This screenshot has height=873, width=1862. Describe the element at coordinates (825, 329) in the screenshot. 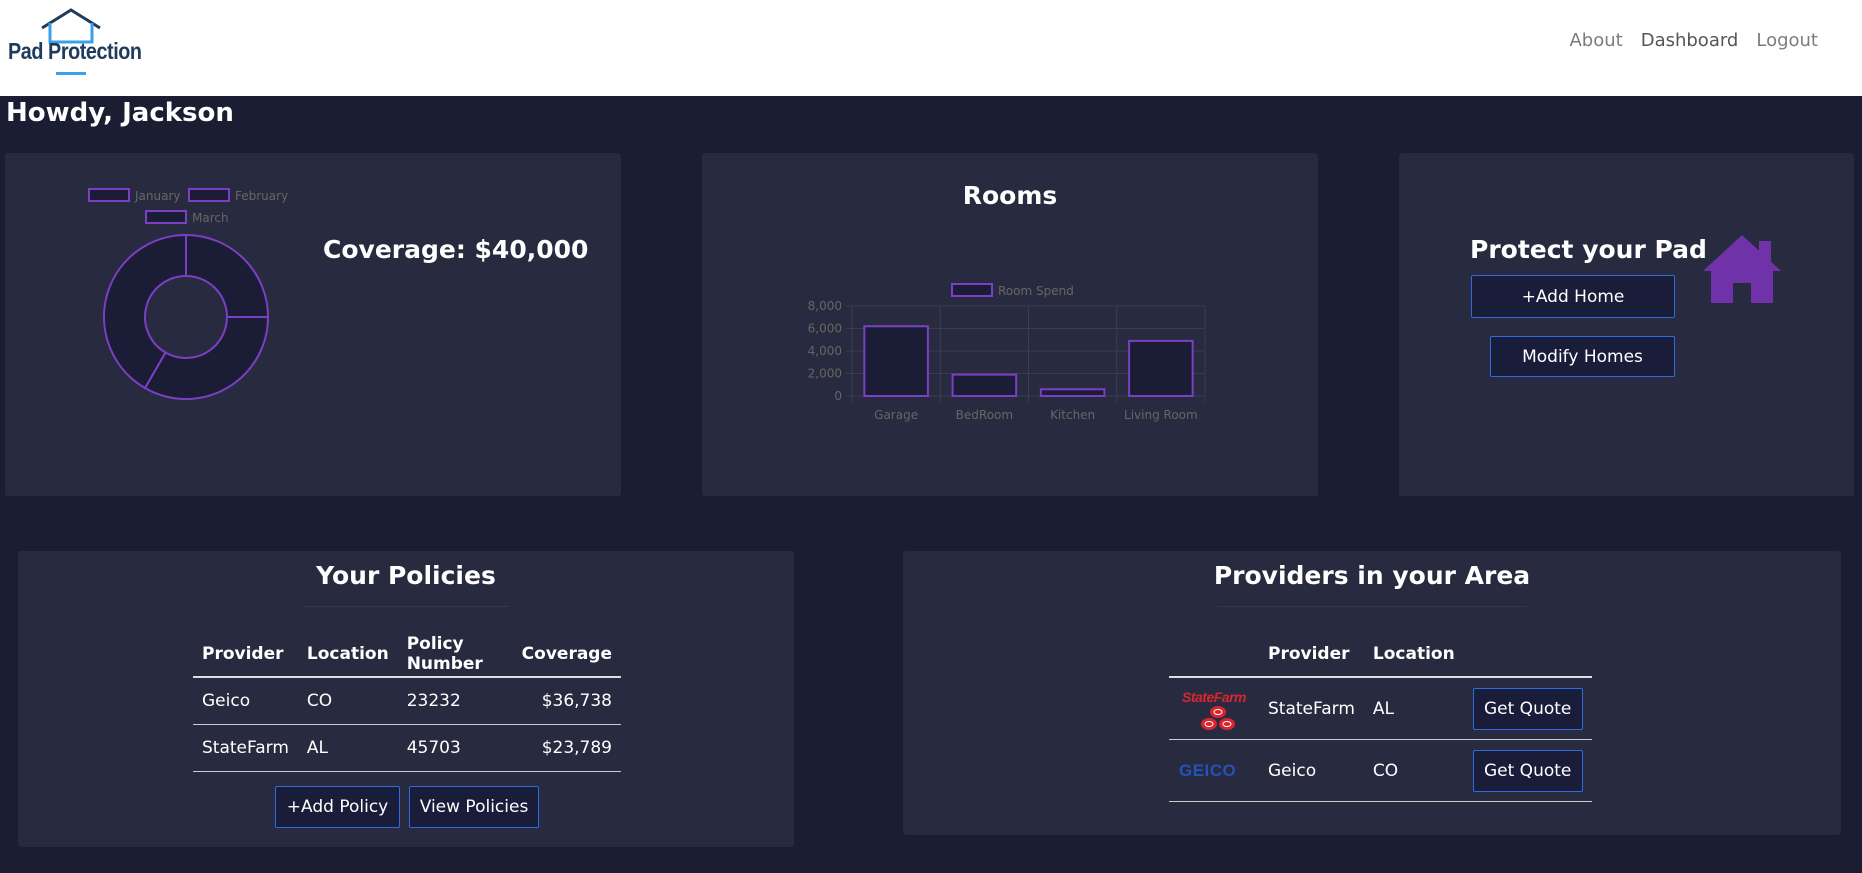

I see `y-tick-label: 6,000` at that location.